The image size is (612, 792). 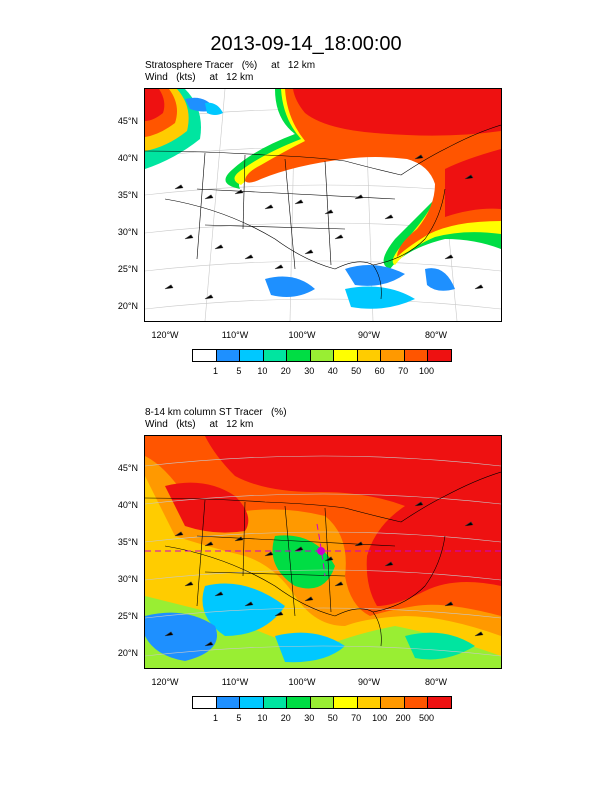 What do you see at coordinates (230, 65) in the screenshot?
I see `panel1-subtitle-tracer: Stratosphere Tracer (%) at 12 km` at bounding box center [230, 65].